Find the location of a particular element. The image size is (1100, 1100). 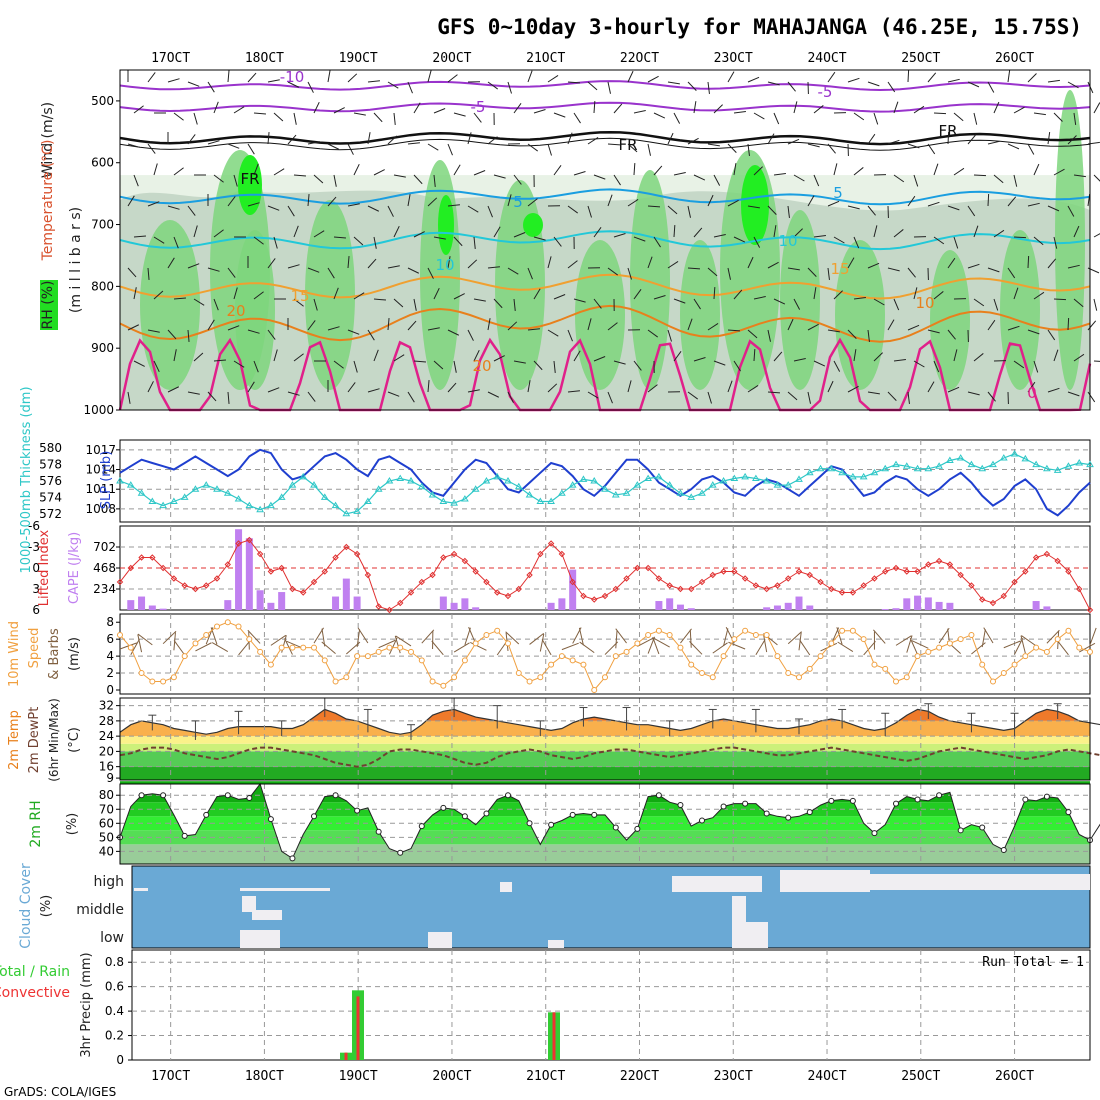

contour-label: 10 is located at coordinates (787, 241).